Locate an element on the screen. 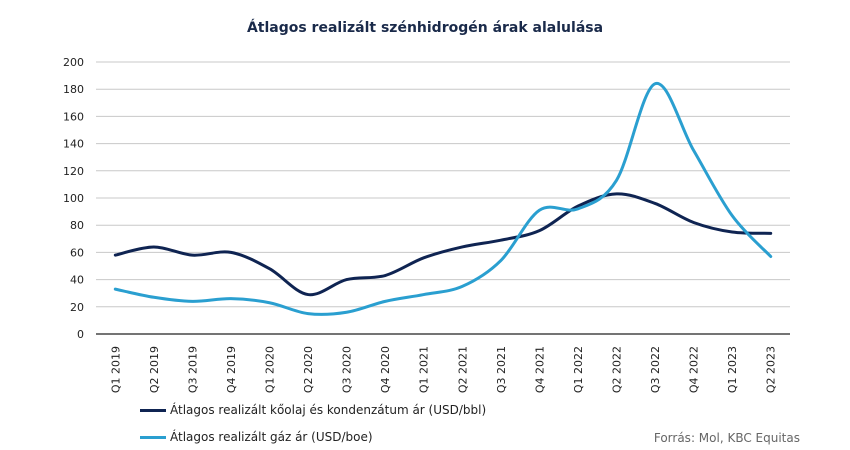 This screenshot has height=450, width=850. x-tick-label: Q2 2022 is located at coordinates (617, 369).